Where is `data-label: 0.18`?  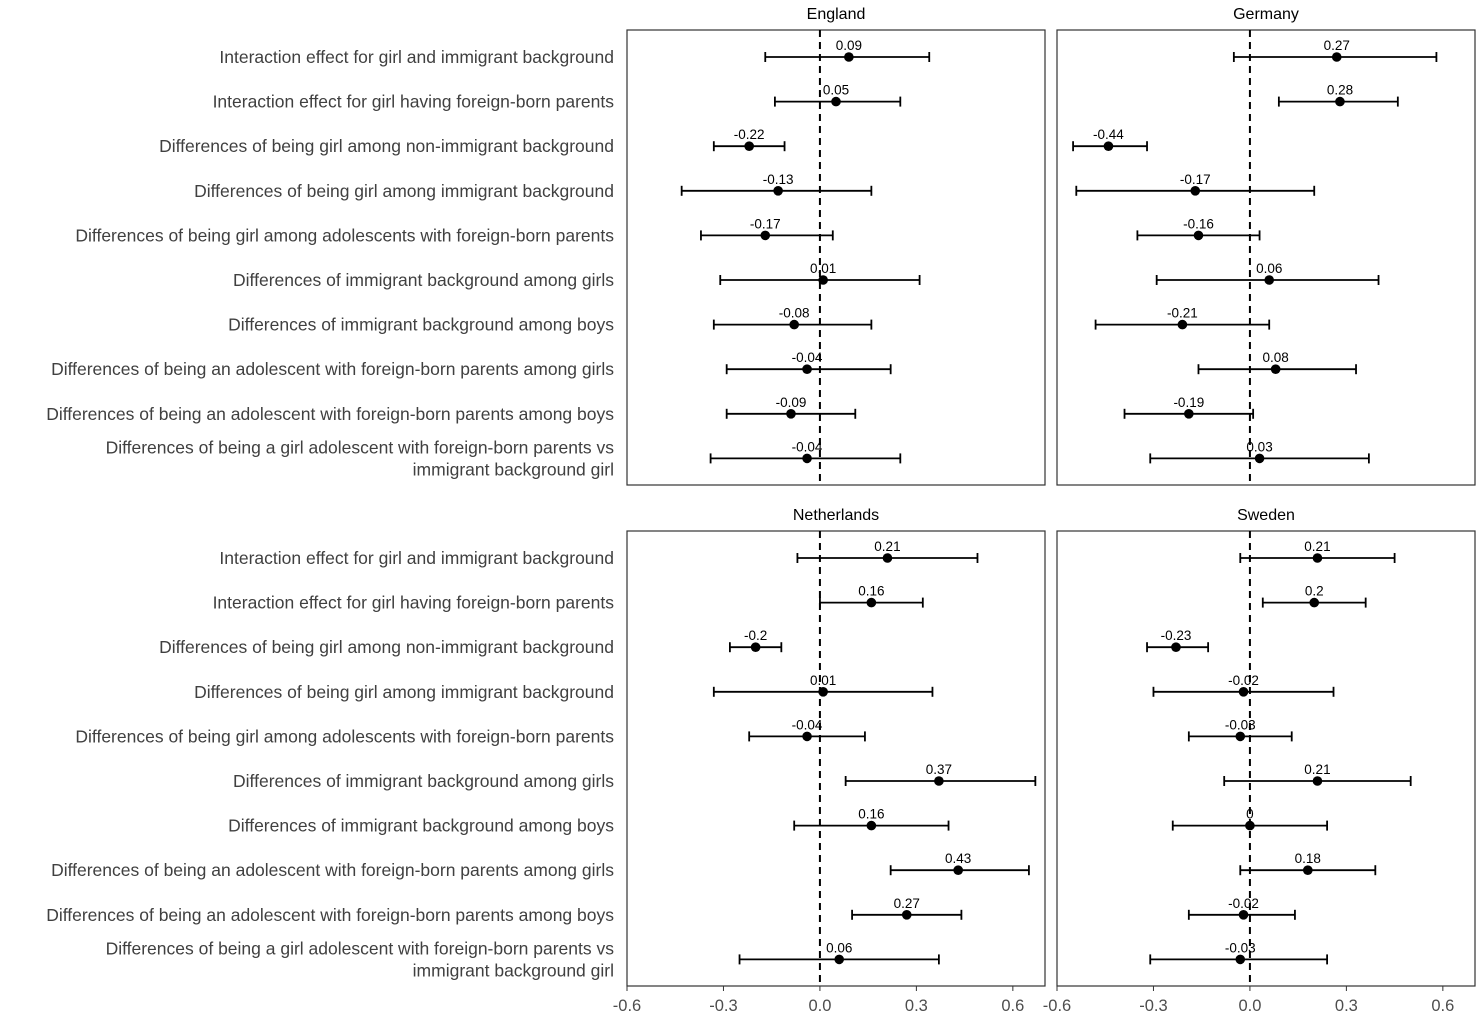 data-label: 0.18 is located at coordinates (1308, 858).